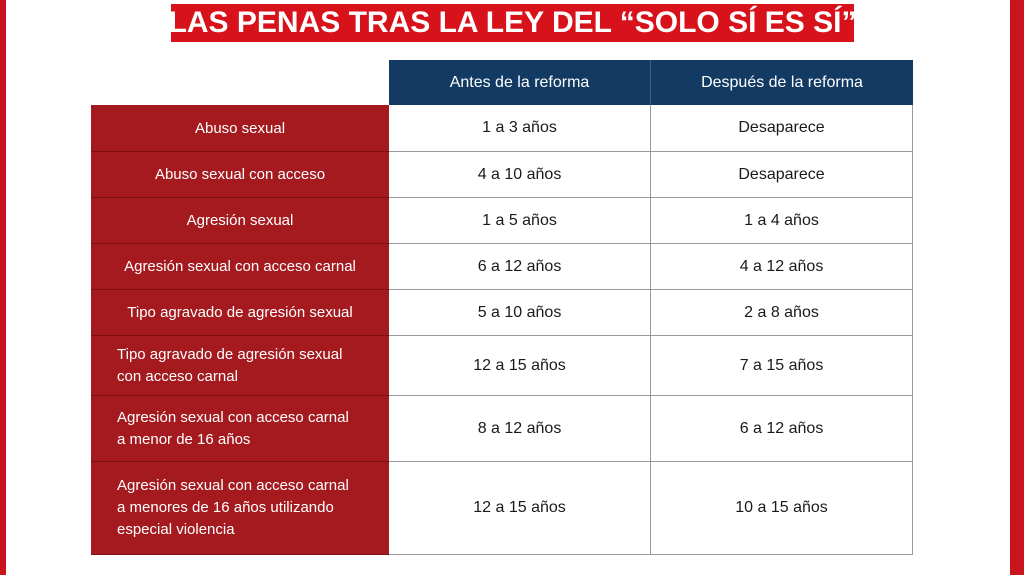 Image resolution: width=1024 pixels, height=575 pixels. I want to click on cell-before-abuso-sexual: 1 a 3 años, so click(520, 128).